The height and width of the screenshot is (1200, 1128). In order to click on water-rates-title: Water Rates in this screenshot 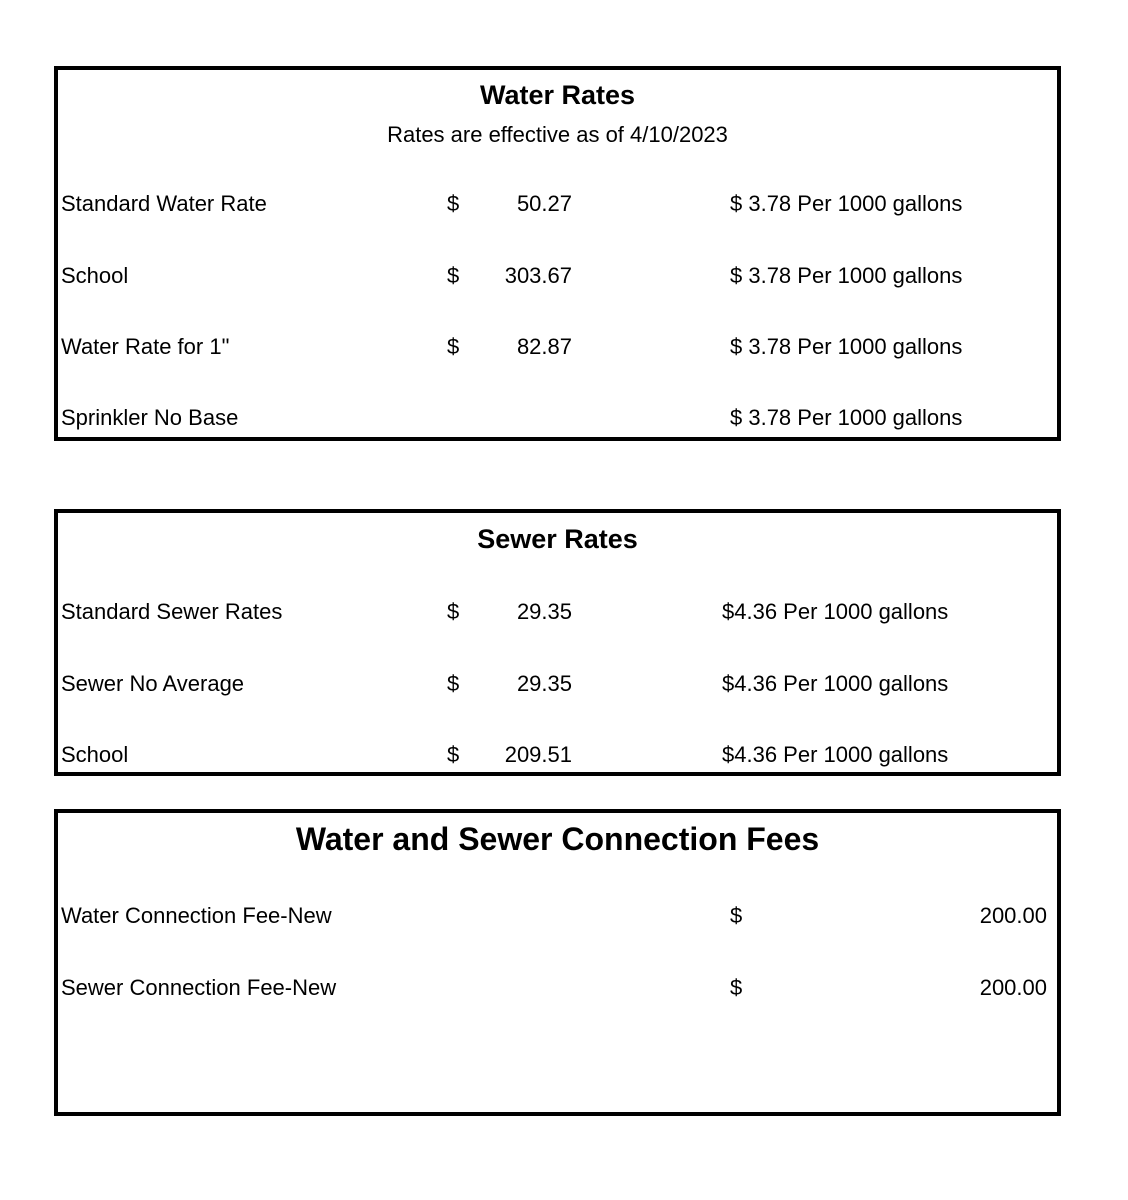, I will do `click(557, 95)`.